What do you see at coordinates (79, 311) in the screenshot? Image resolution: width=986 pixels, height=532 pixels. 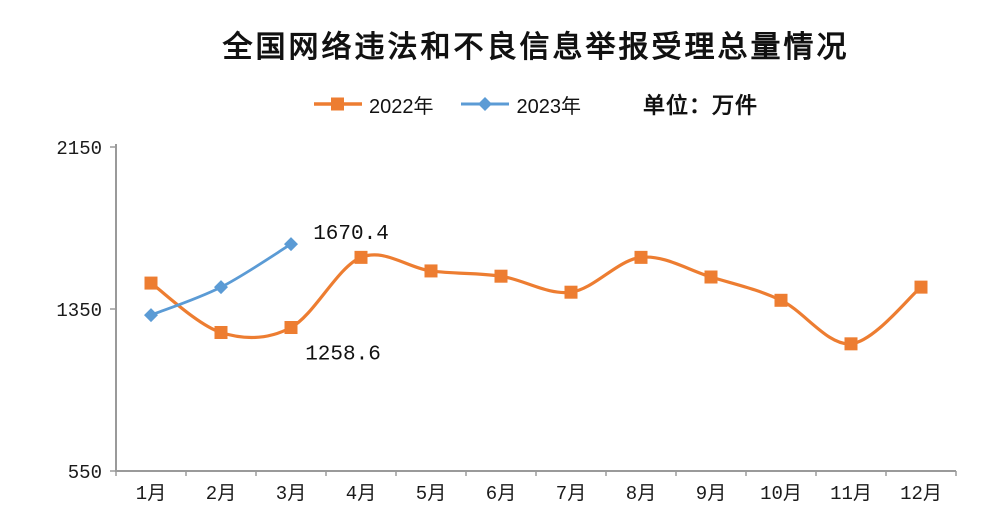 I see `y-tick-label: 1350` at bounding box center [79, 311].